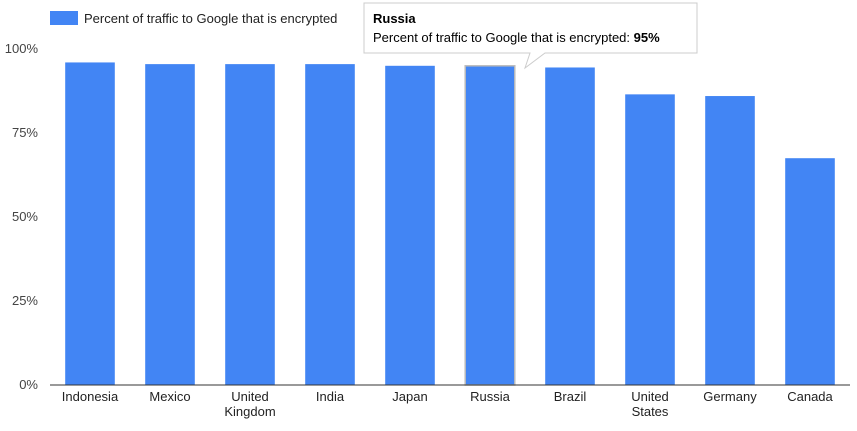 This screenshot has width=857, height=431. I want to click on y-tick-label: 50%, so click(25, 216).